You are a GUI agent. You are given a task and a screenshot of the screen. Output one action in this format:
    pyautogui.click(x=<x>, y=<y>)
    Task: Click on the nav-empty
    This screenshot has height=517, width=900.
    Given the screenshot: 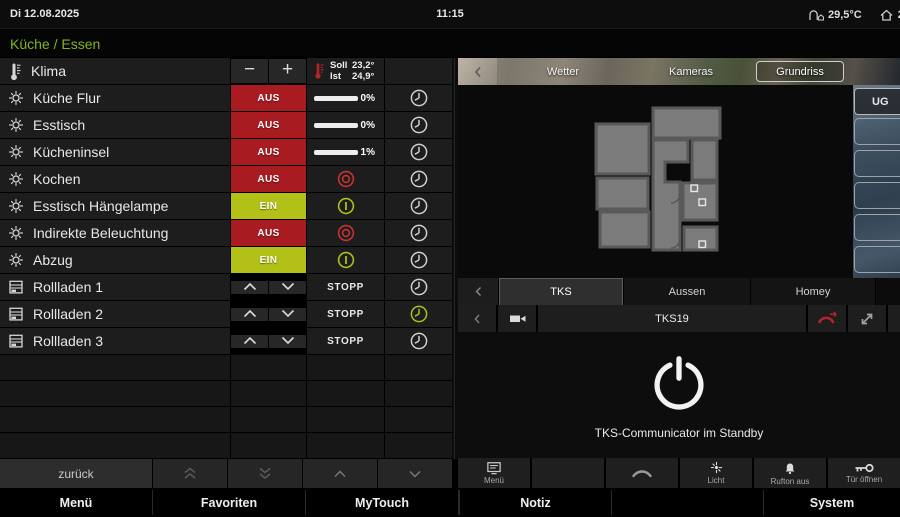 What is the action you would take?
    pyautogui.click(x=687, y=502)
    